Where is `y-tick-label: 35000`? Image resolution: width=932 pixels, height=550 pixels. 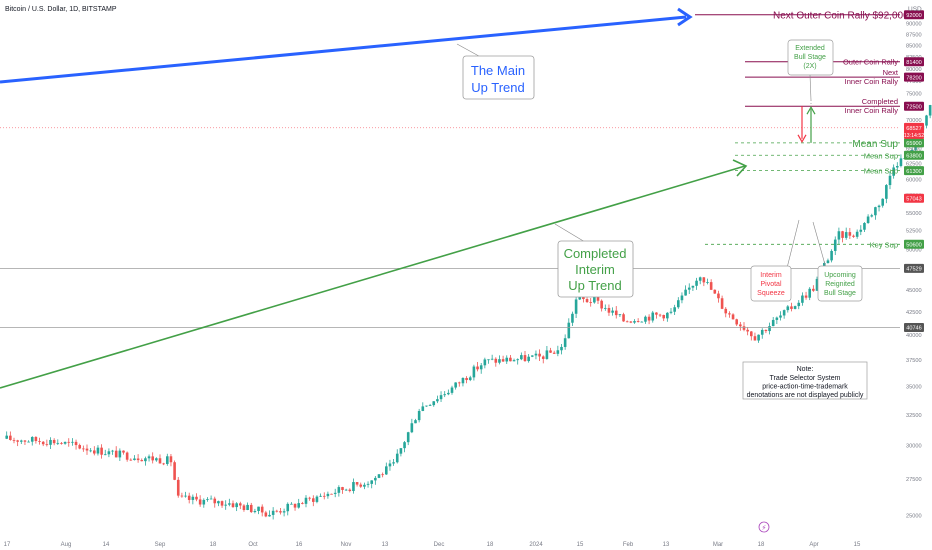
y-tick-label: 35000 is located at coordinates (914, 387).